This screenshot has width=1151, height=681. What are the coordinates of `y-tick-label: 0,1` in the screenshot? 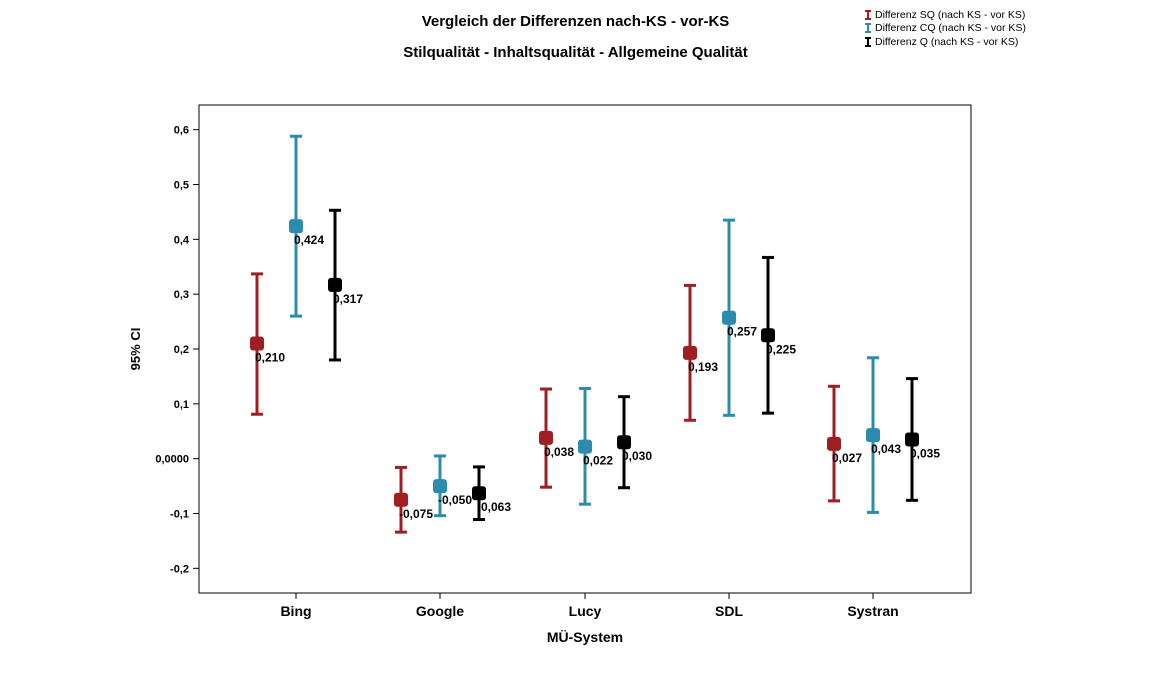 It's located at (181, 405).